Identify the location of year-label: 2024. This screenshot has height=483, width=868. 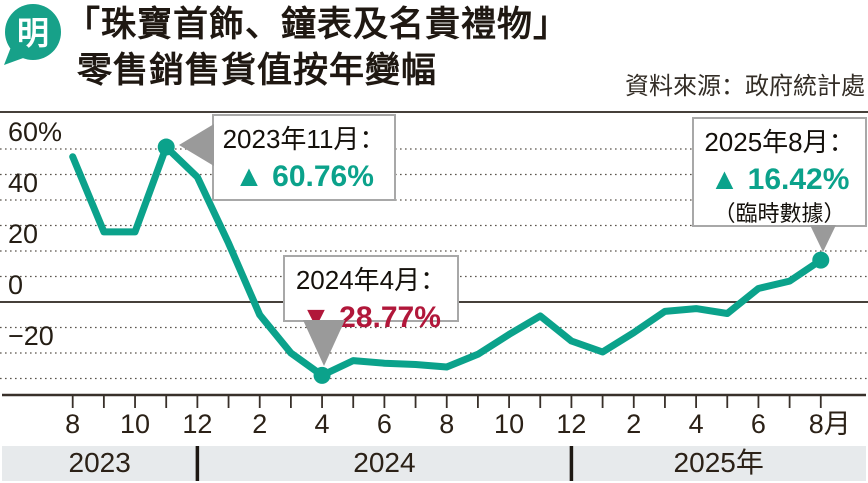
(384, 462).